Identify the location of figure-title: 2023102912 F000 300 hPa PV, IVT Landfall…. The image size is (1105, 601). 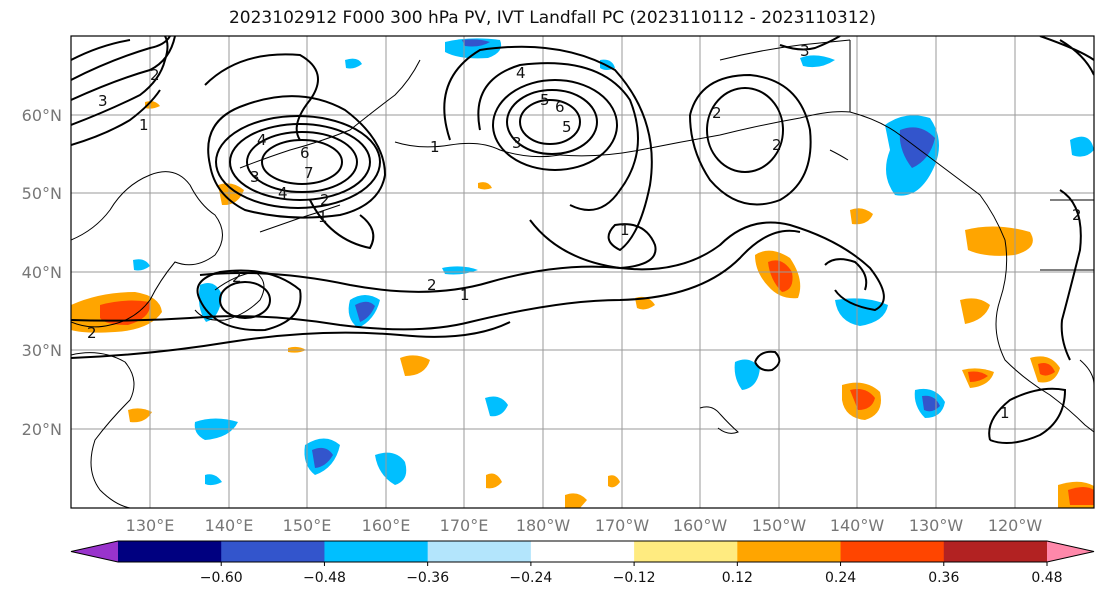
(552, 18).